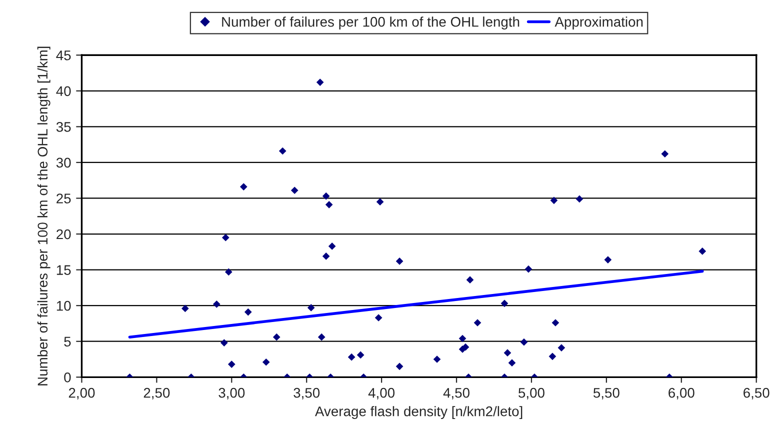  What do you see at coordinates (63, 305) in the screenshot?
I see `y-tick-label: 10` at bounding box center [63, 305].